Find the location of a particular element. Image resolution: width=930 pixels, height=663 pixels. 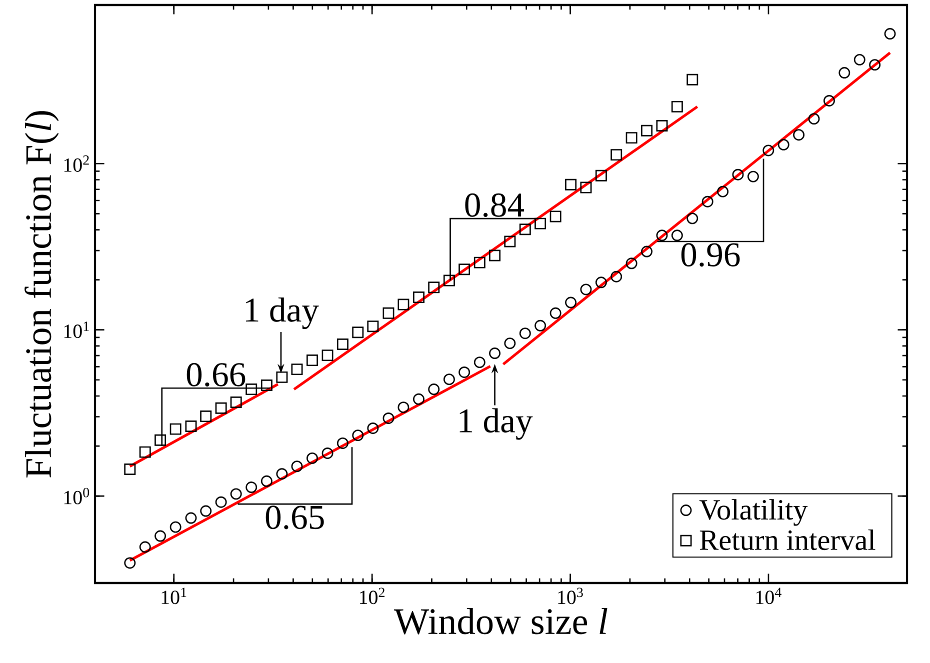

x-tick-label: 10$^{3}$ is located at coordinates (570, 596).